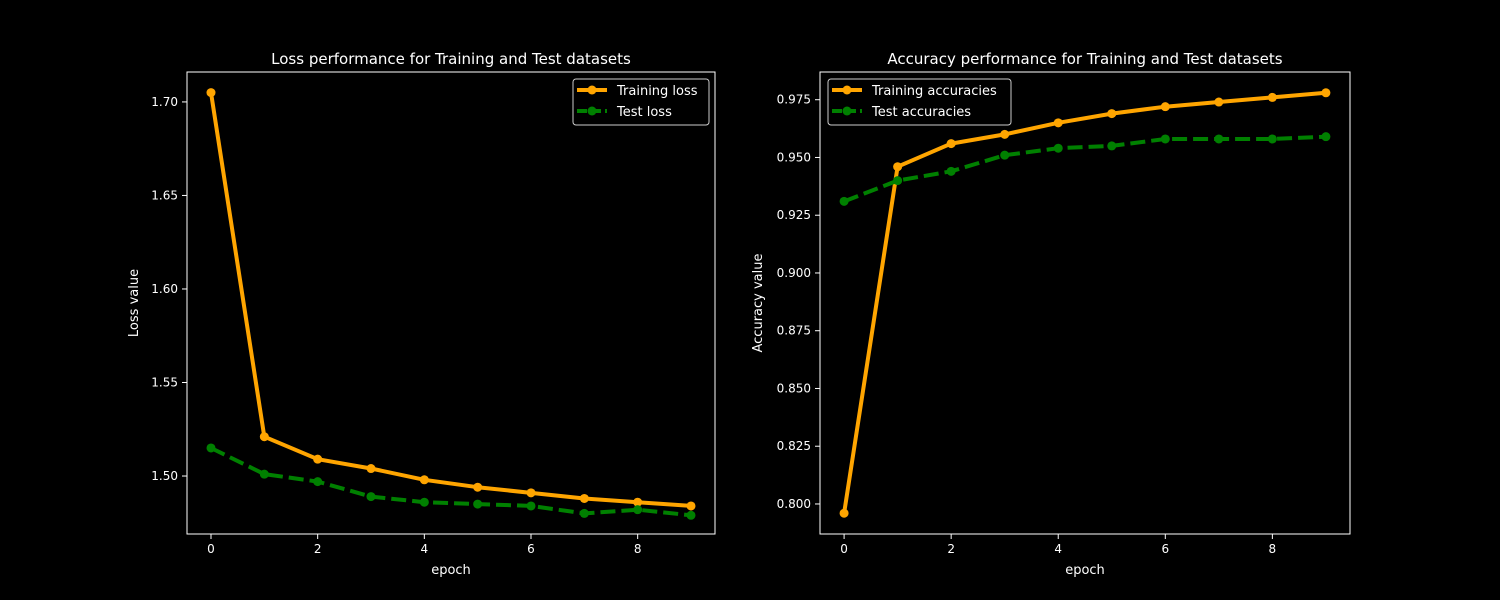 Image resolution: width=1500 pixels, height=600 pixels. I want to click on accuracy-x-ticks: 0 2 4 6 8, so click(1058, 545).